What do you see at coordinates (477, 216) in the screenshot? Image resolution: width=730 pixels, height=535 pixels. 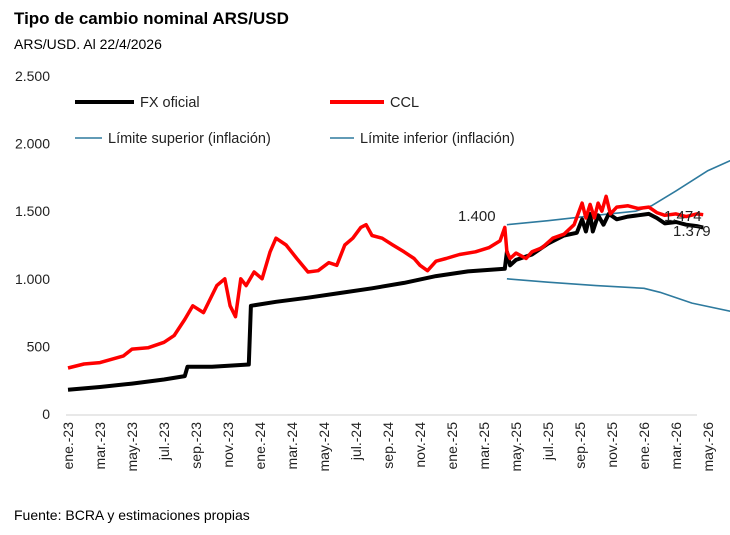 I see `data-label: 1.400` at bounding box center [477, 216].